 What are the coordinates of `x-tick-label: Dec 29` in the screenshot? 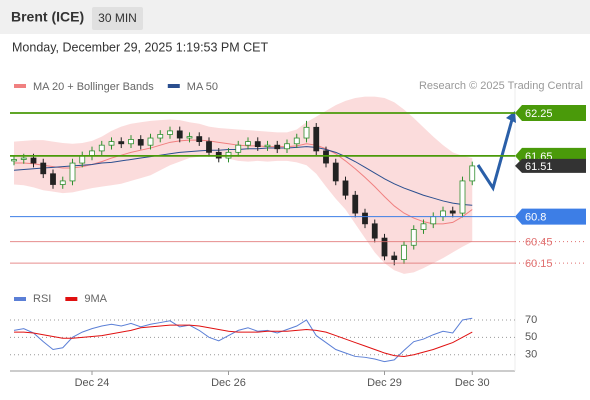 It's located at (384, 383).